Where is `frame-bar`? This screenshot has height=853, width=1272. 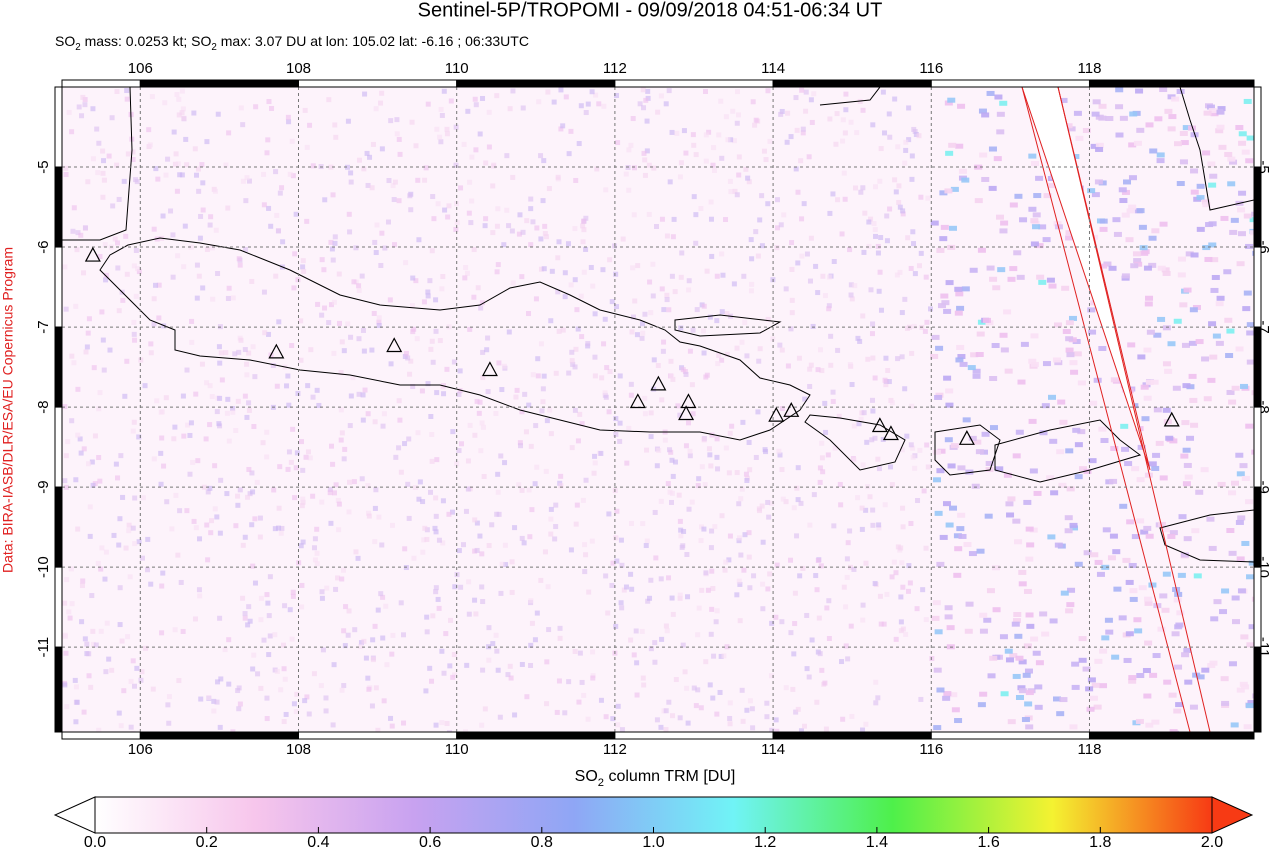 frame-bar is located at coordinates (58, 447).